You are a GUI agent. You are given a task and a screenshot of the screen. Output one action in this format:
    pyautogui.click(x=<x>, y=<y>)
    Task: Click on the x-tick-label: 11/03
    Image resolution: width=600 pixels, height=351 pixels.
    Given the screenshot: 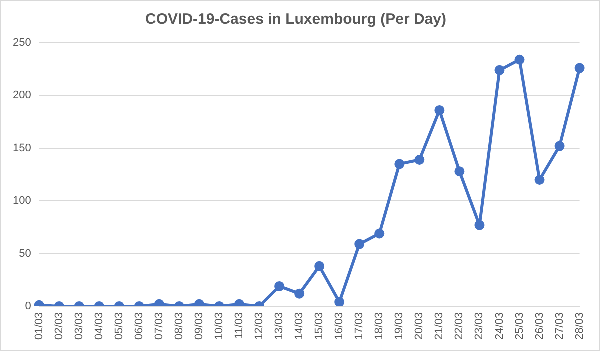 What is the action you would take?
    pyautogui.click(x=240, y=326)
    